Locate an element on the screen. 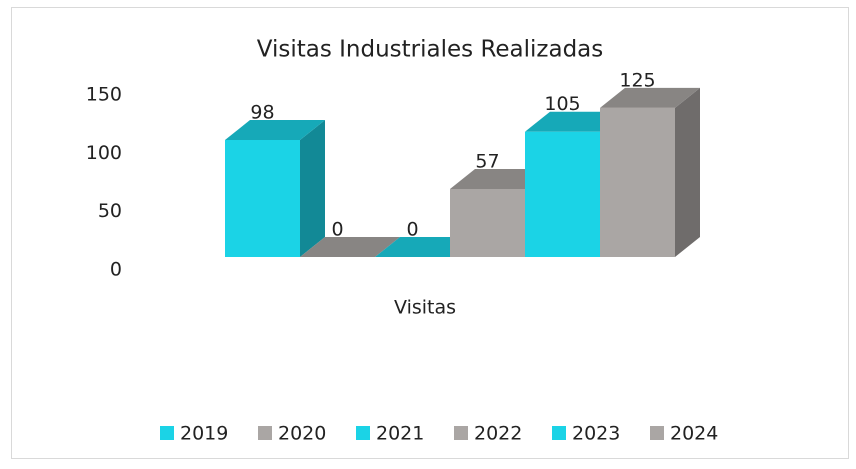  legend-label: 2019 is located at coordinates (204, 434).